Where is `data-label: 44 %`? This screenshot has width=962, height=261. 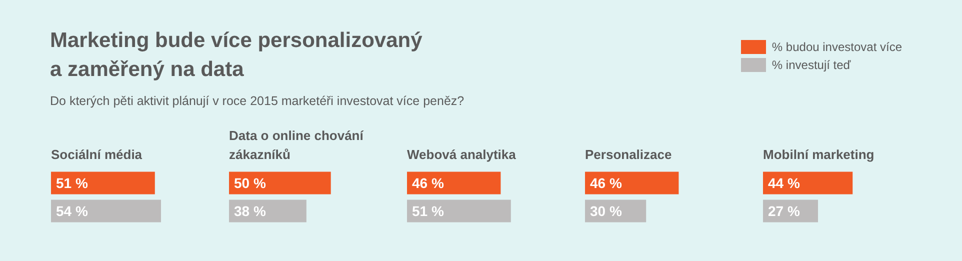
data-label: 44 % is located at coordinates (784, 182).